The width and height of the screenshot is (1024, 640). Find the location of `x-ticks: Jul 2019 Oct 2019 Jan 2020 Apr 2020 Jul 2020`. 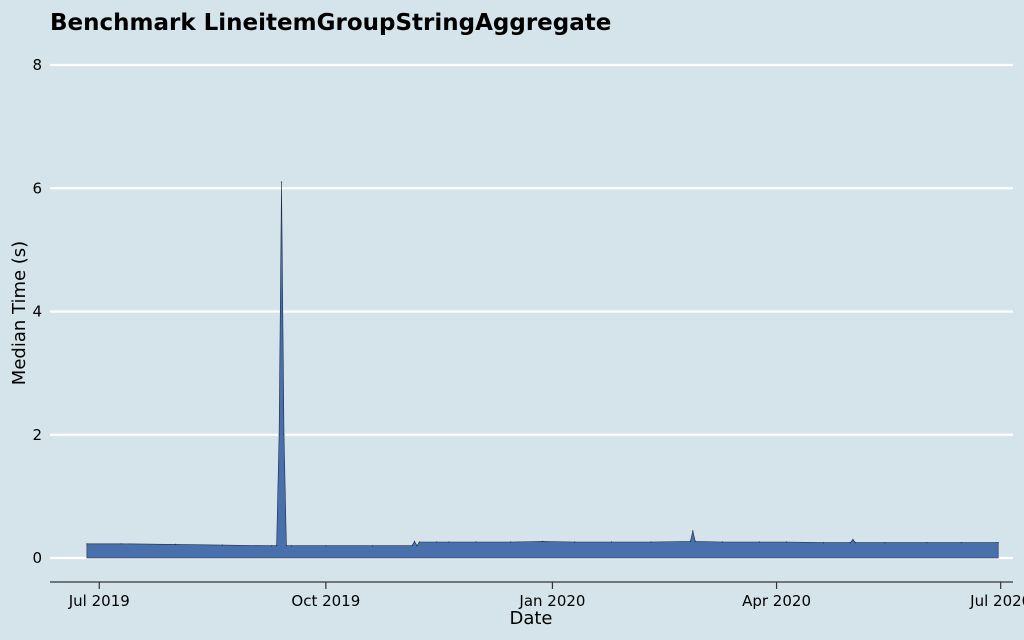

x-ticks: Jul 2019 Oct 2019 Jan 2020 Apr 2020 Jul 2020 is located at coordinates (546, 596).